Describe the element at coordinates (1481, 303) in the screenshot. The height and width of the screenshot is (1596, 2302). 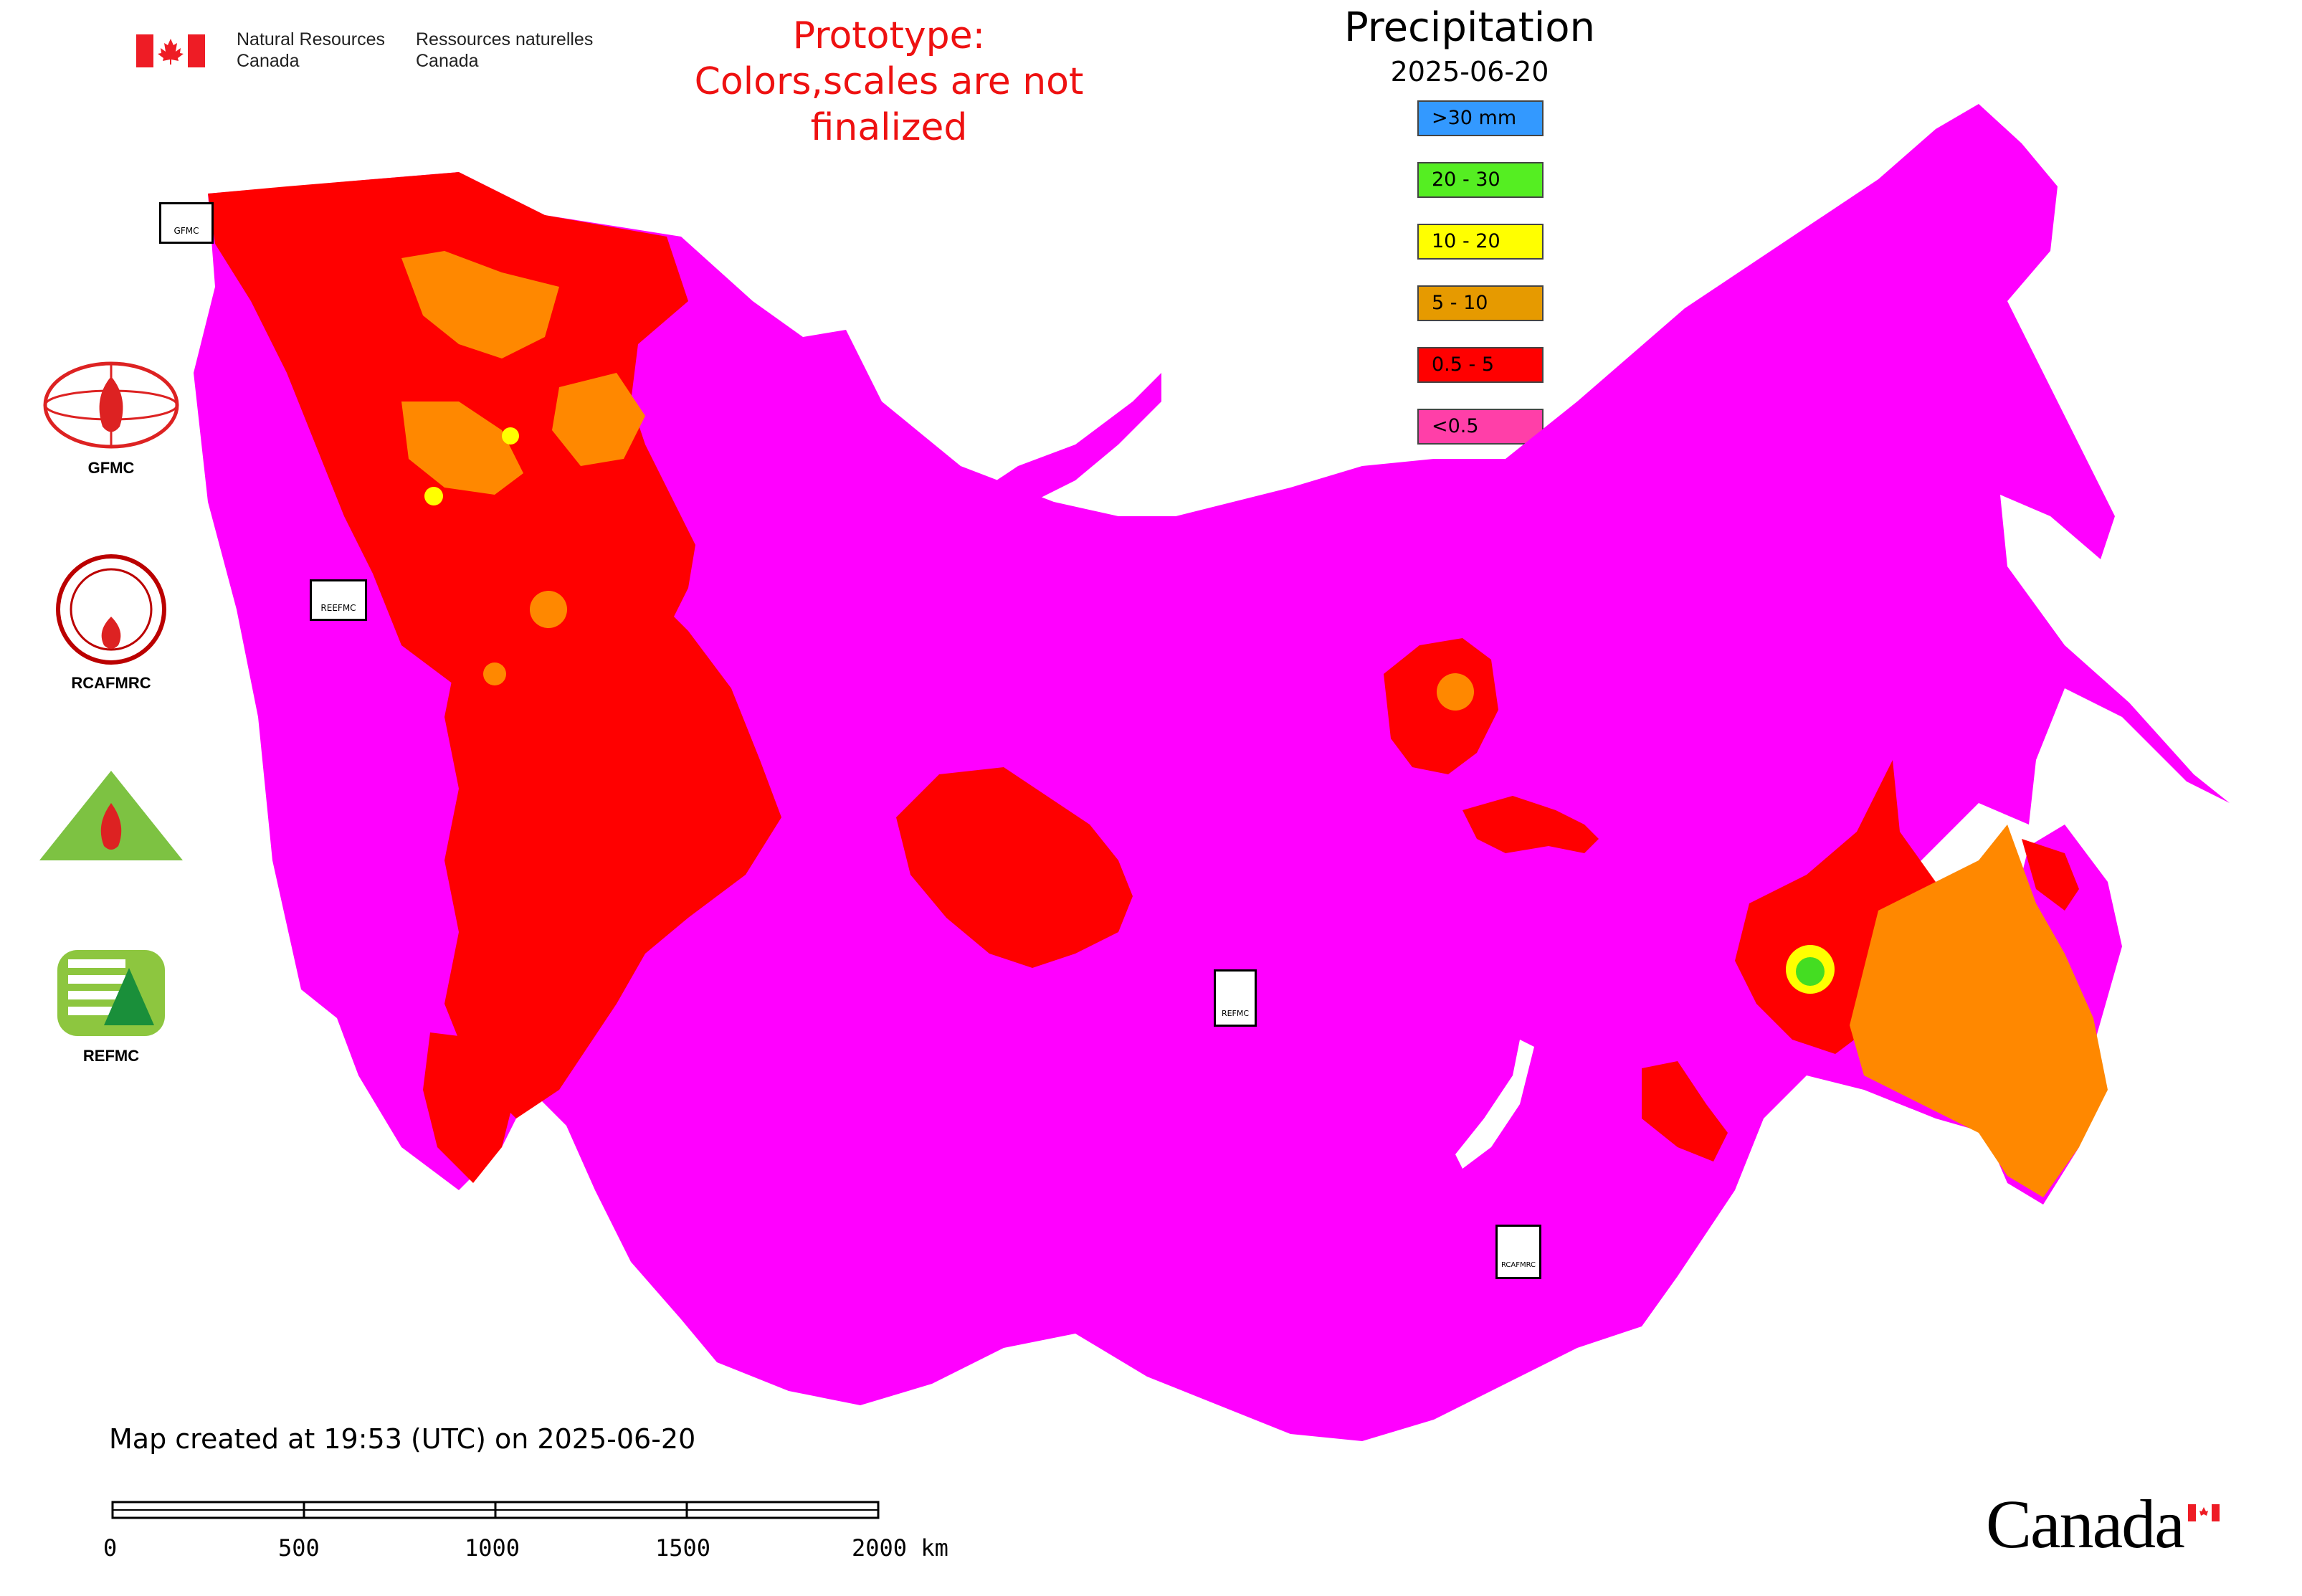
I see `legend-item: 5 - 10` at that location.